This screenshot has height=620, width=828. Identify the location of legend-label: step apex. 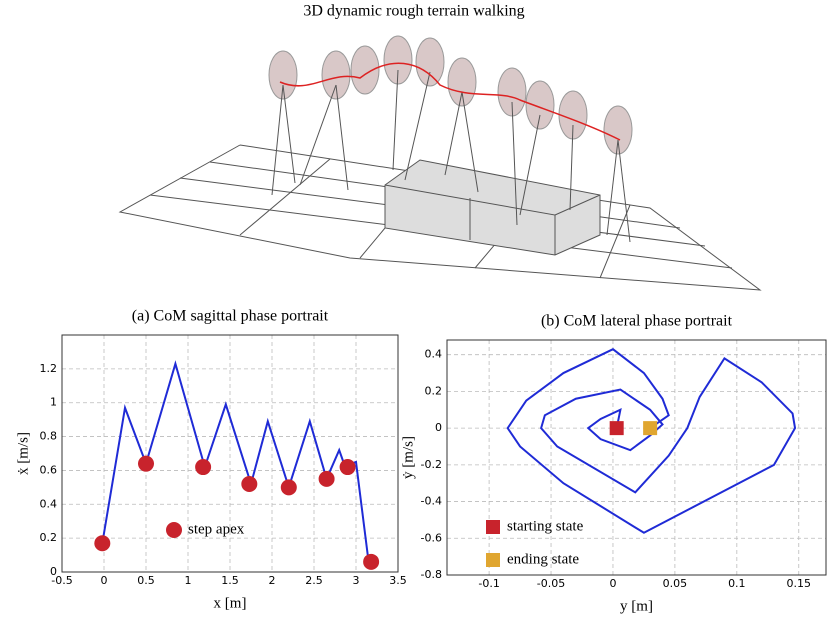
(216, 529).